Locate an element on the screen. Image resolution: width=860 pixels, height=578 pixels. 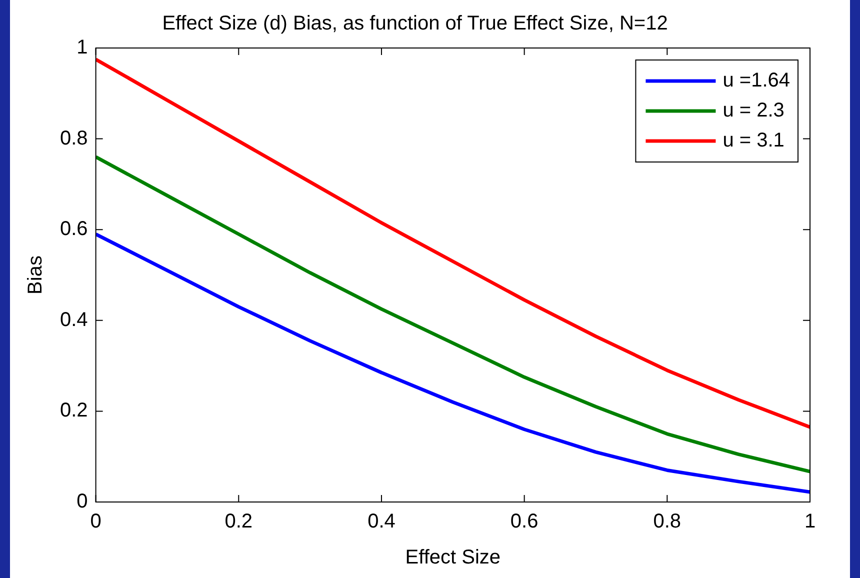
y-tick-label: 0.6 is located at coordinates (74, 229).